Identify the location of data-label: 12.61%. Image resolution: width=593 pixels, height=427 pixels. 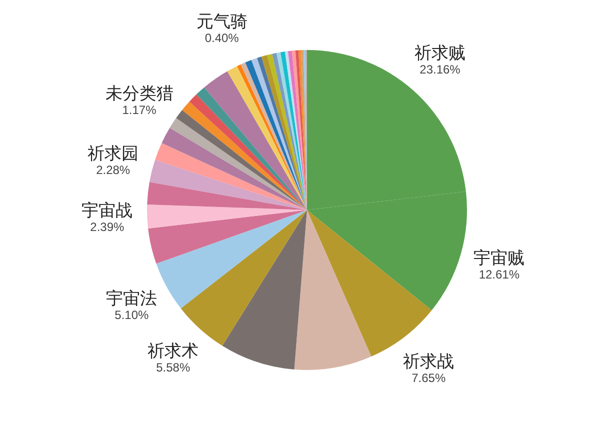
(499, 274).